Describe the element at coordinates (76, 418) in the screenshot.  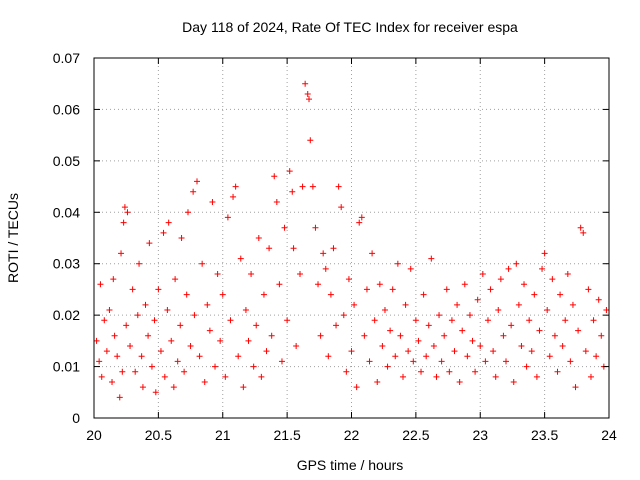
I see `y-tick-label: 0` at that location.